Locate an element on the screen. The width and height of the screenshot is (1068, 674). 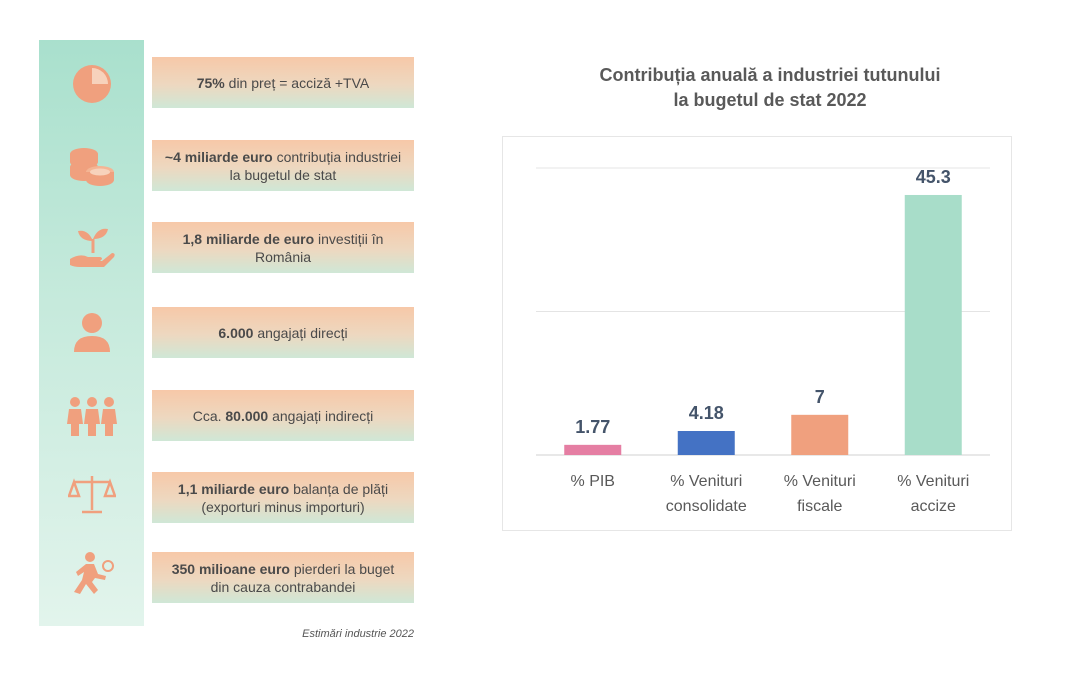
people-group-icon is located at coordinates (91, 416).